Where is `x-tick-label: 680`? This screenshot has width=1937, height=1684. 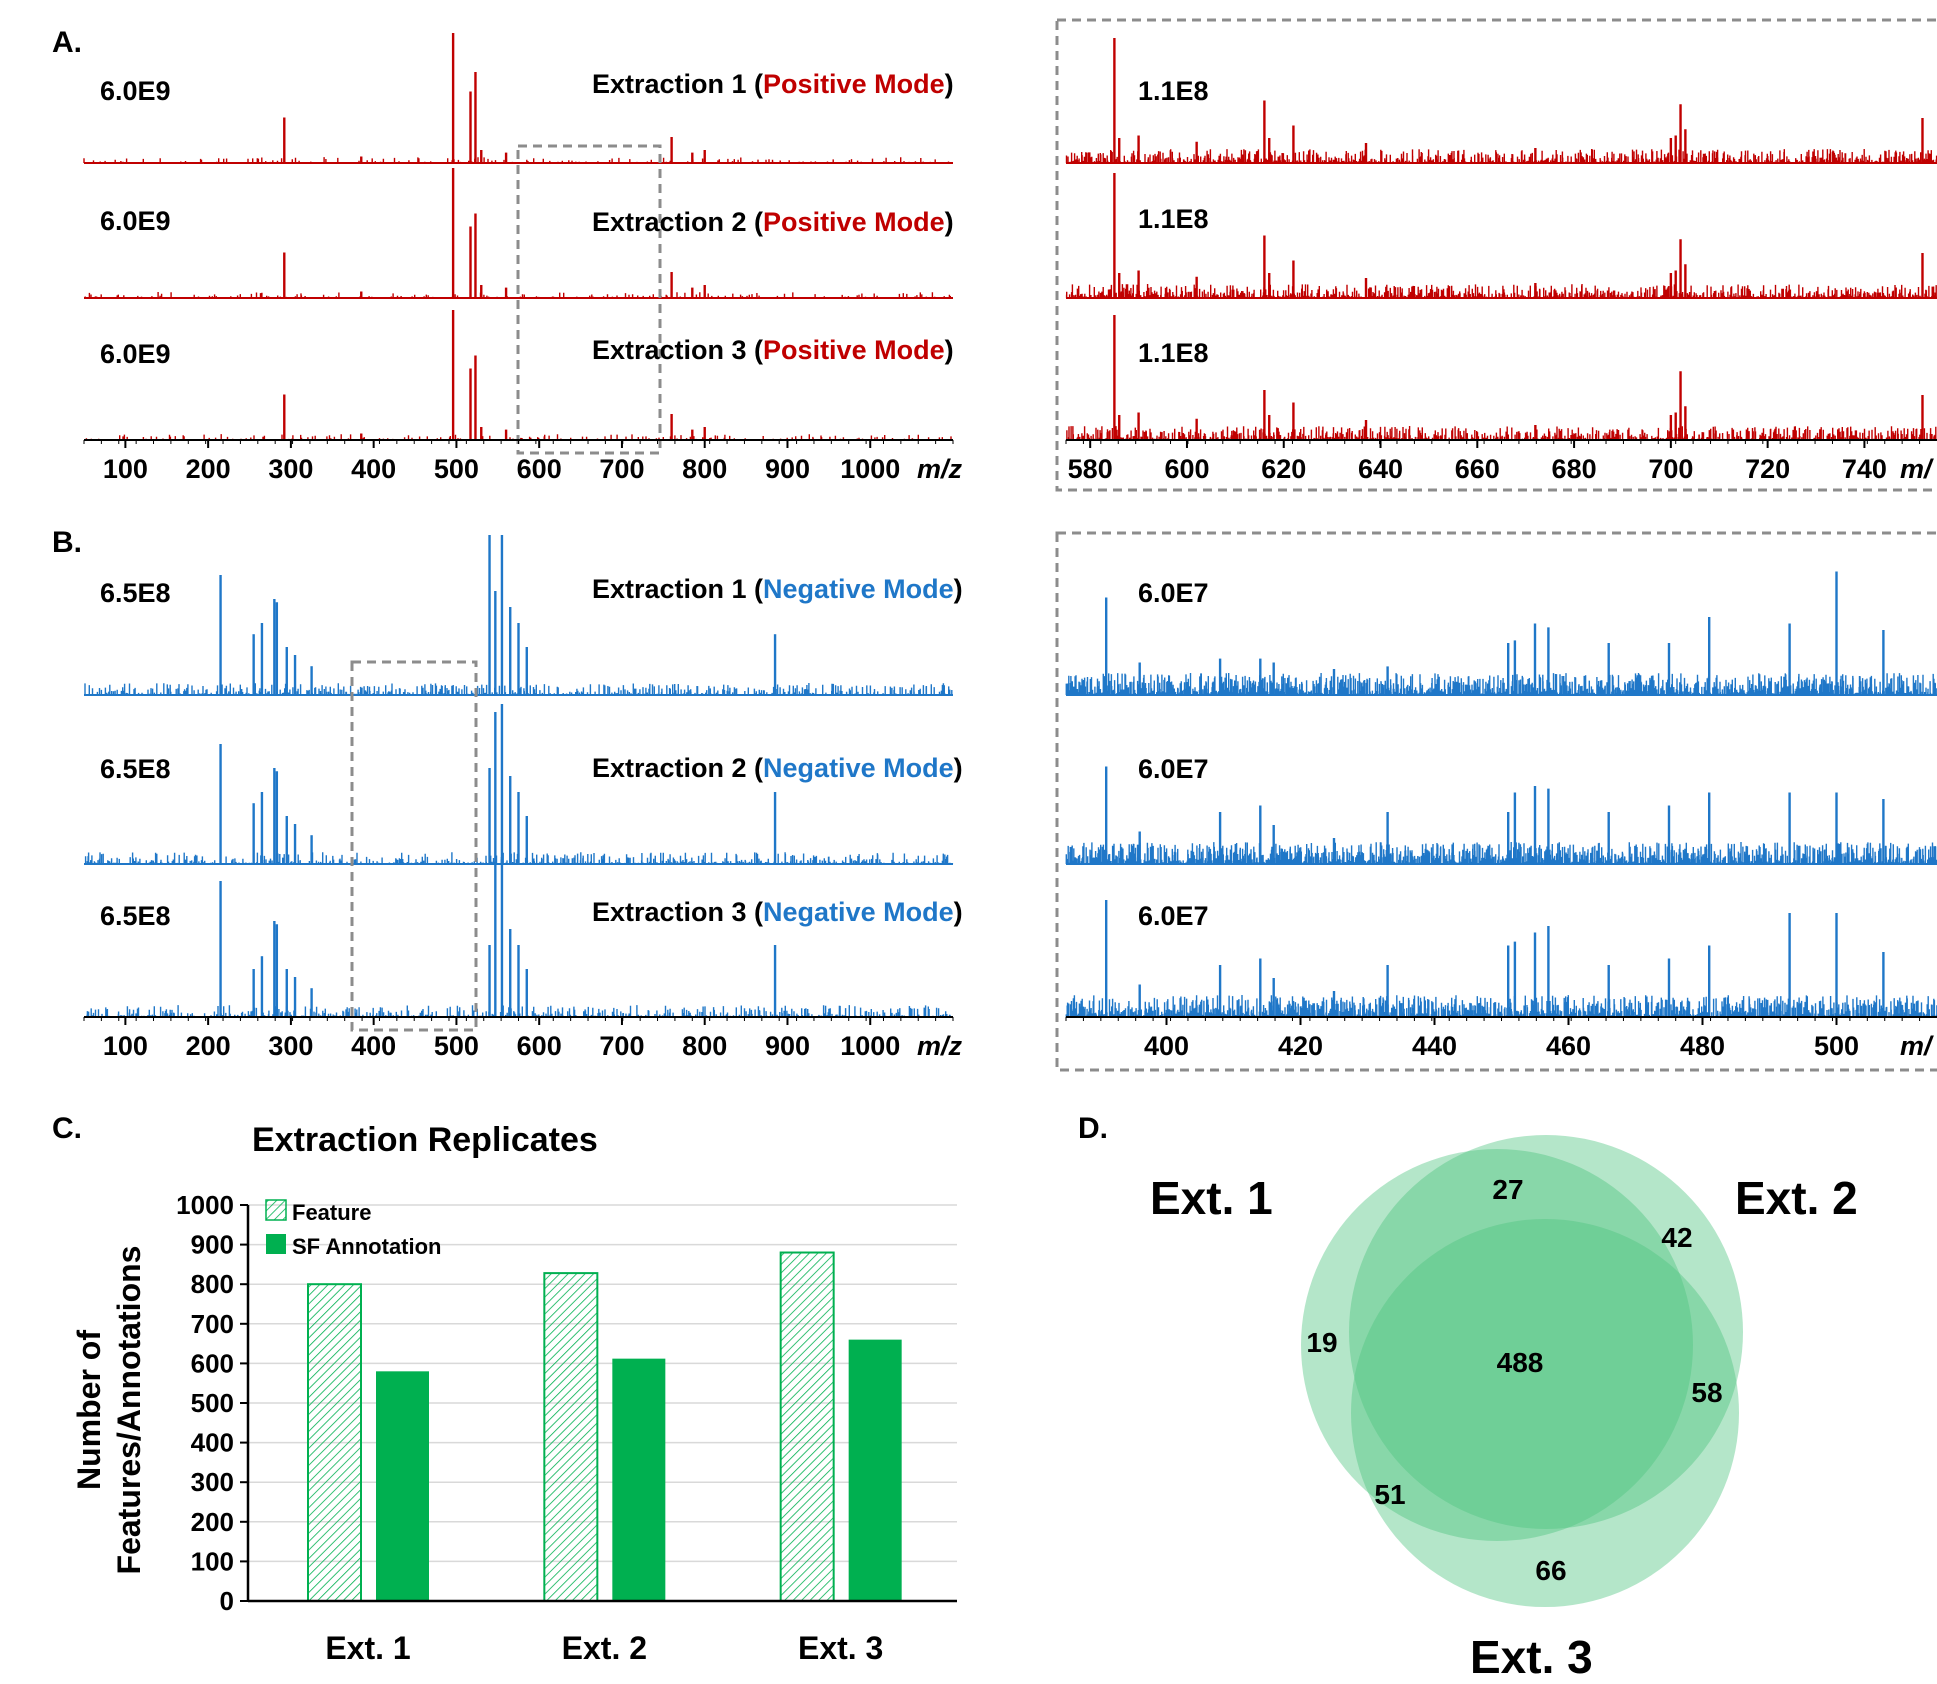 x-tick-label: 680 is located at coordinates (1574, 469).